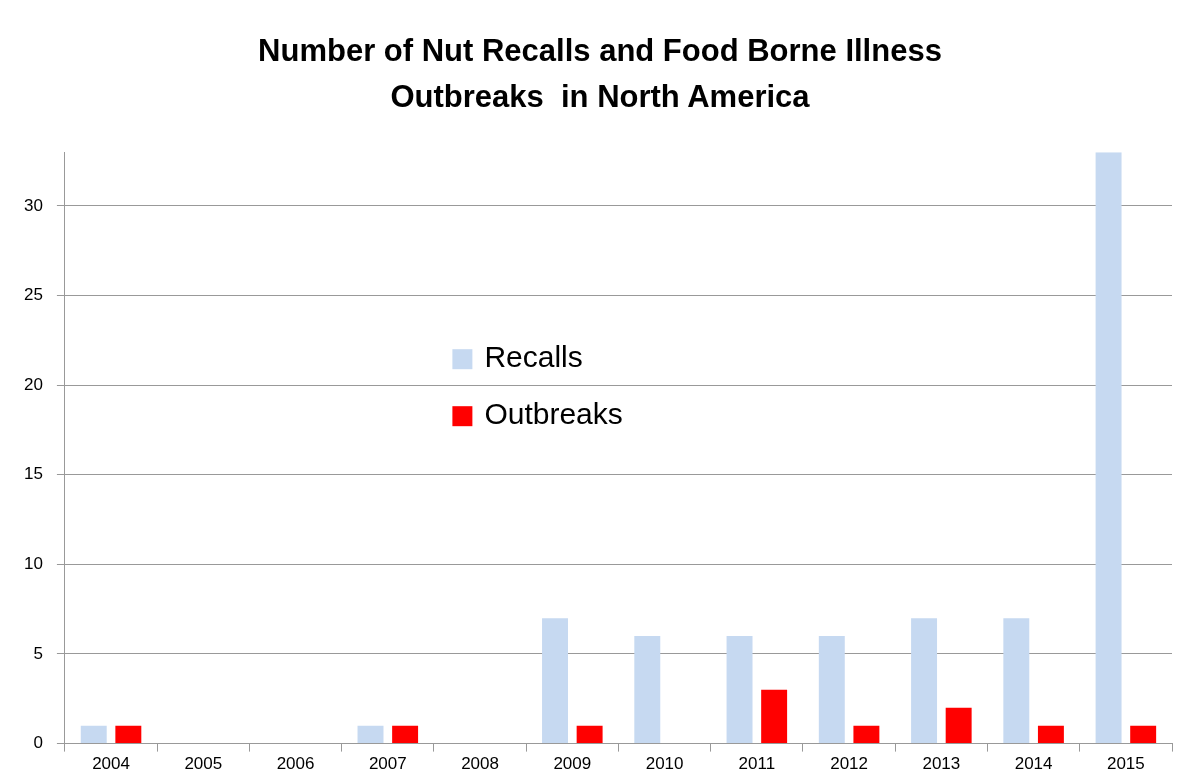 This screenshot has height=782, width=1178. What do you see at coordinates (941, 764) in the screenshot?
I see `x-tick-label: 2013` at bounding box center [941, 764].